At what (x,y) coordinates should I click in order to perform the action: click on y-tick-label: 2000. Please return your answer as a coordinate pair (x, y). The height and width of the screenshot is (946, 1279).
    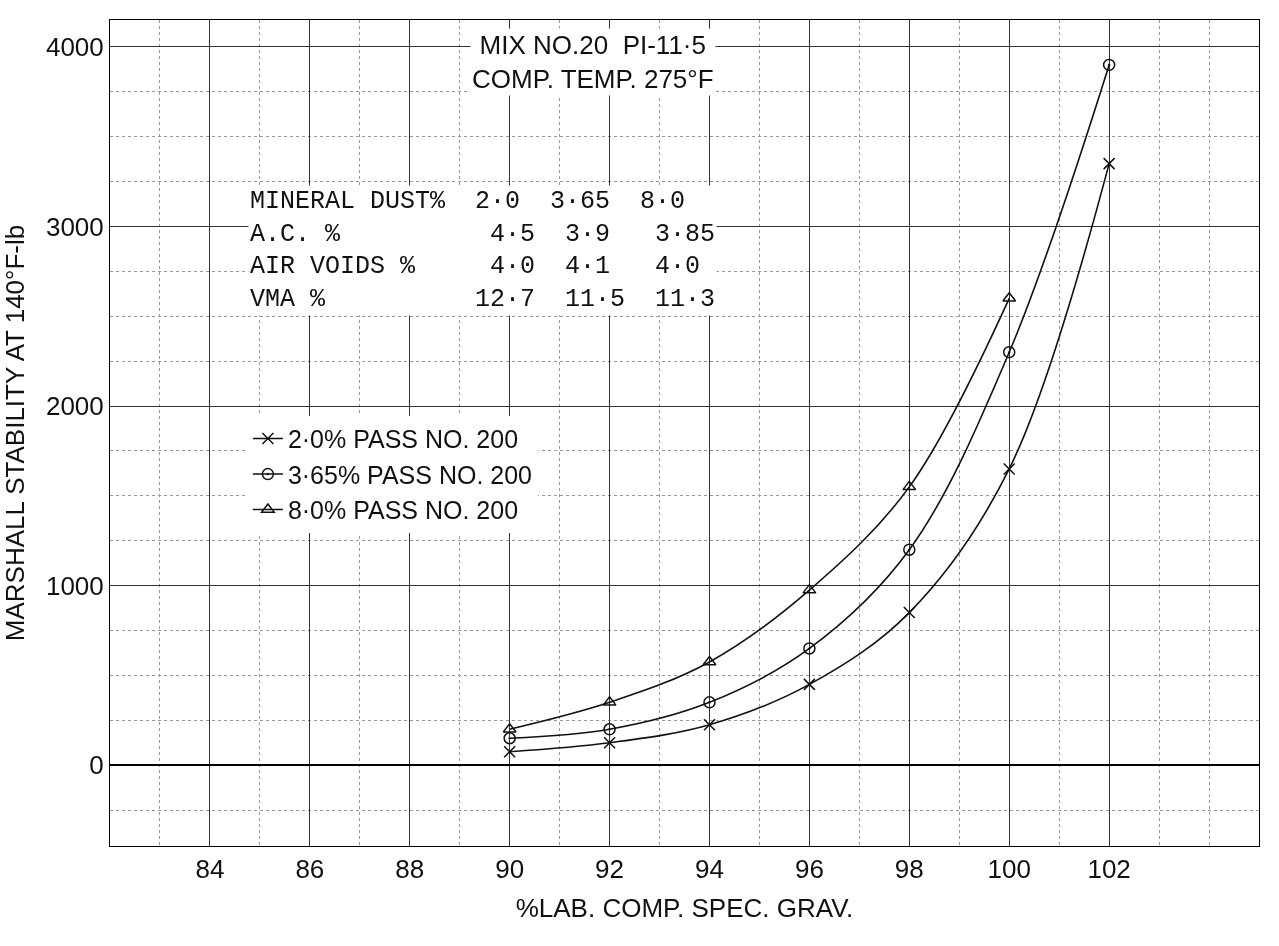
    Looking at the image, I should click on (74, 406).